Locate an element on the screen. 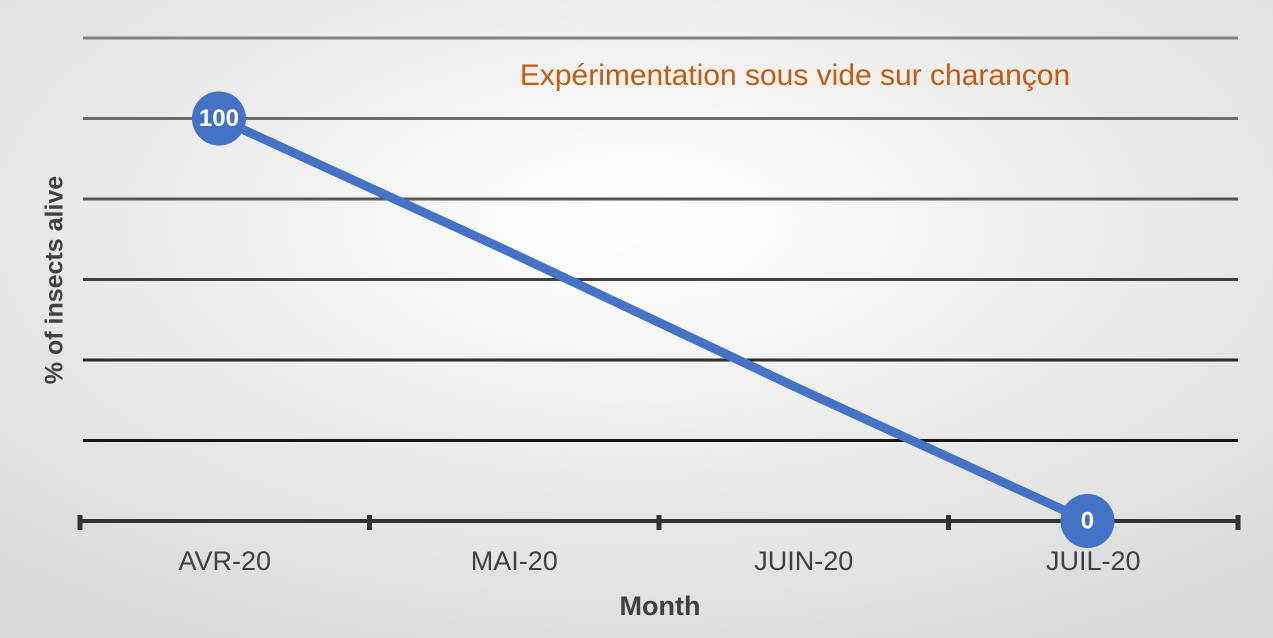 The height and width of the screenshot is (638, 1273). data-label: 0 is located at coordinates (1087, 520).